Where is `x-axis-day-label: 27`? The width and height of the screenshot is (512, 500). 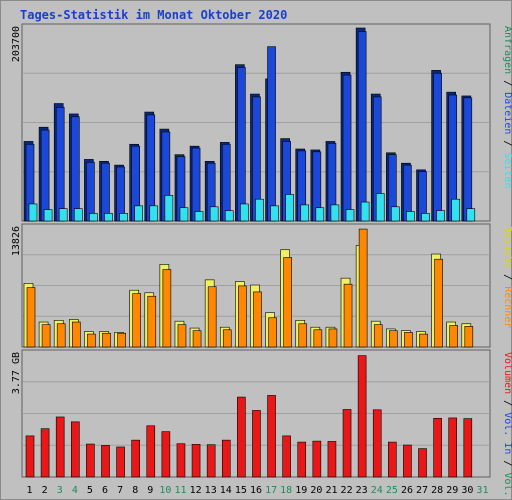 x-axis-day-label: 27 is located at coordinates (422, 490).